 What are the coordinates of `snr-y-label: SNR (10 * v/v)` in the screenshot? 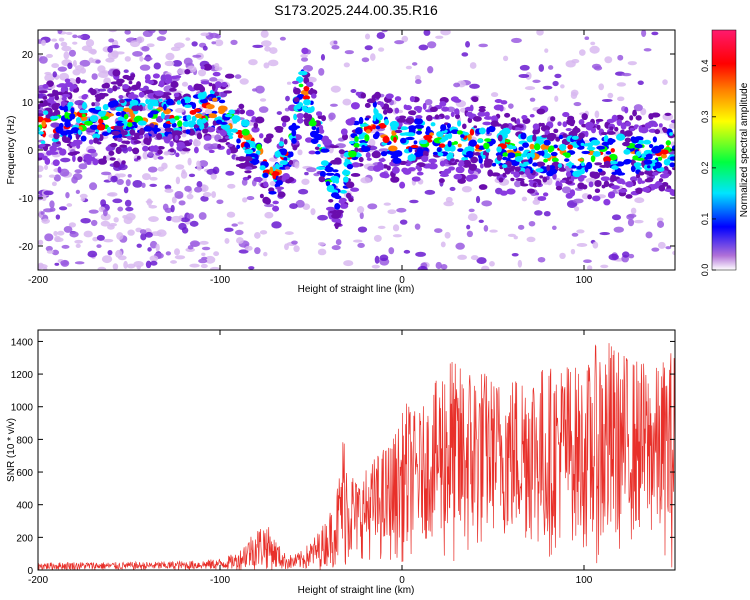 It's located at (11, 450).